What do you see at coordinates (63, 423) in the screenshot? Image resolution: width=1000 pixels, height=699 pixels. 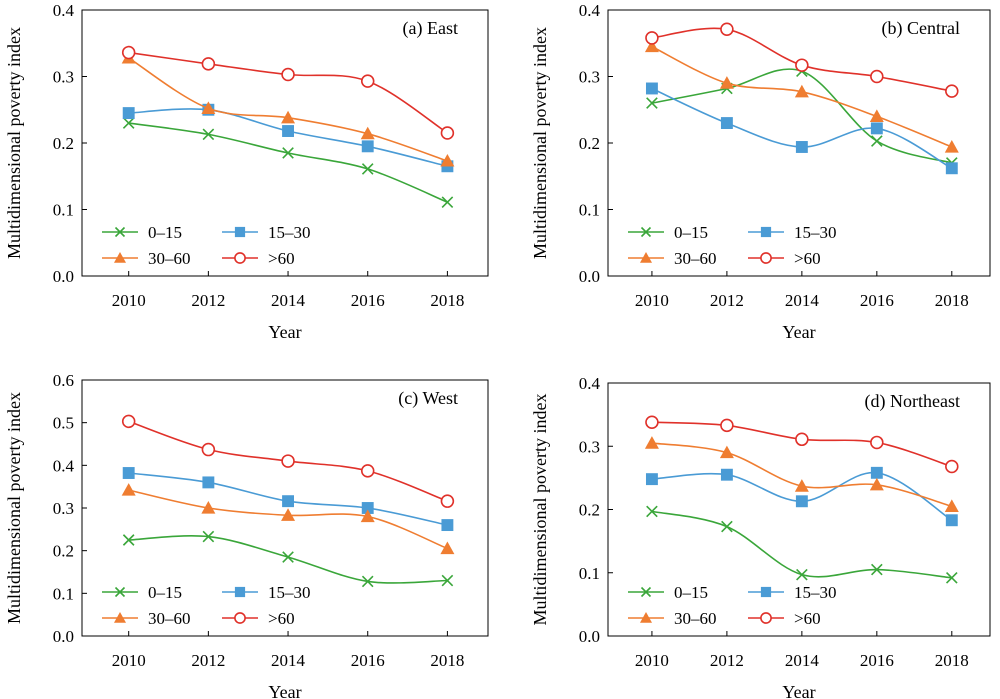 I see `y-tick-label: 0.5` at bounding box center [63, 423].